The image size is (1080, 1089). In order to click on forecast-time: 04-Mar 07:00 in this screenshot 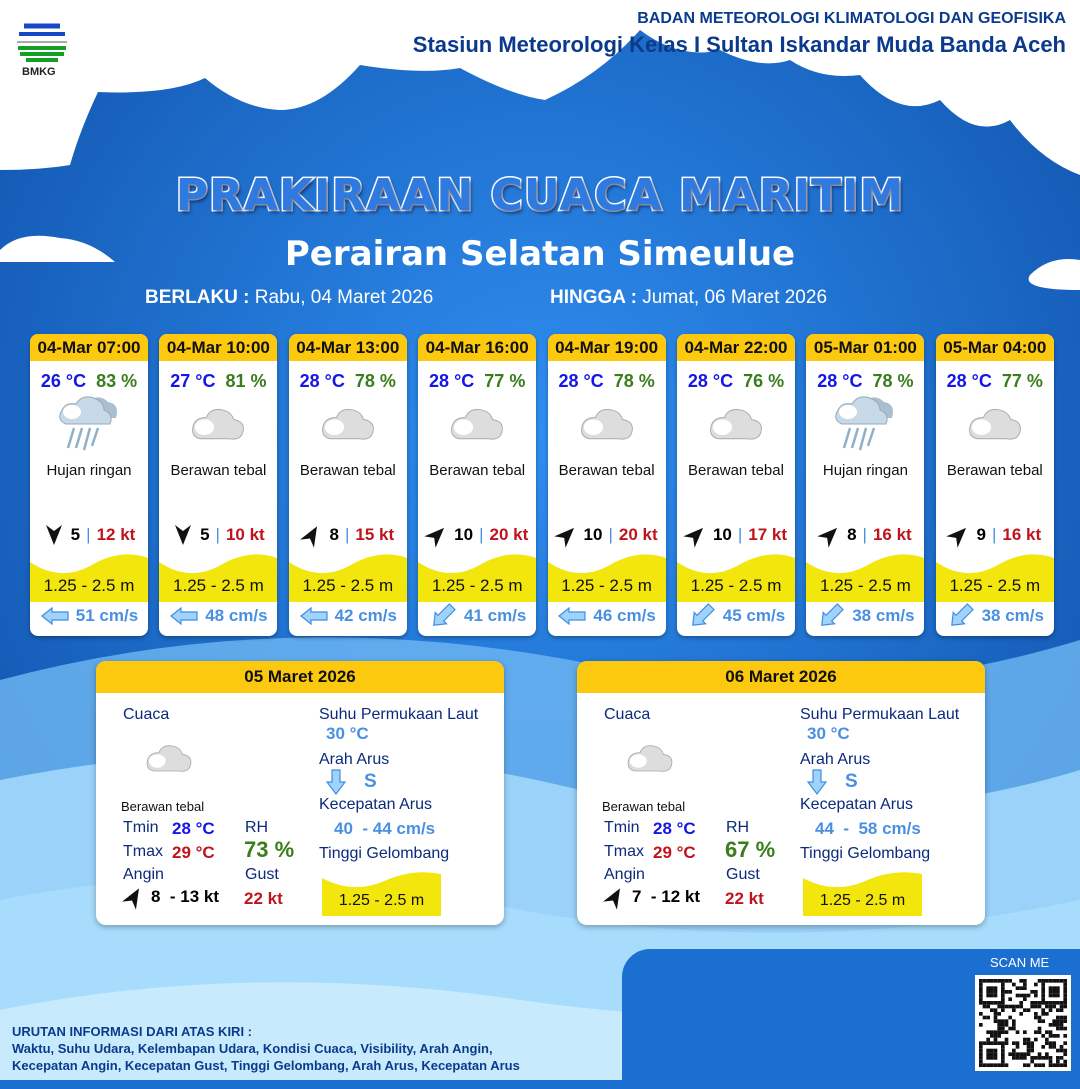, I will do `click(89, 347)`.